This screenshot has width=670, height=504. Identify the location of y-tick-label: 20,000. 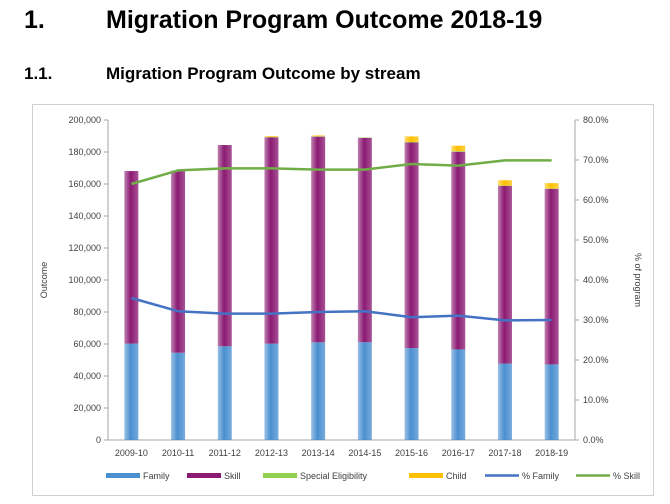
(87, 408).